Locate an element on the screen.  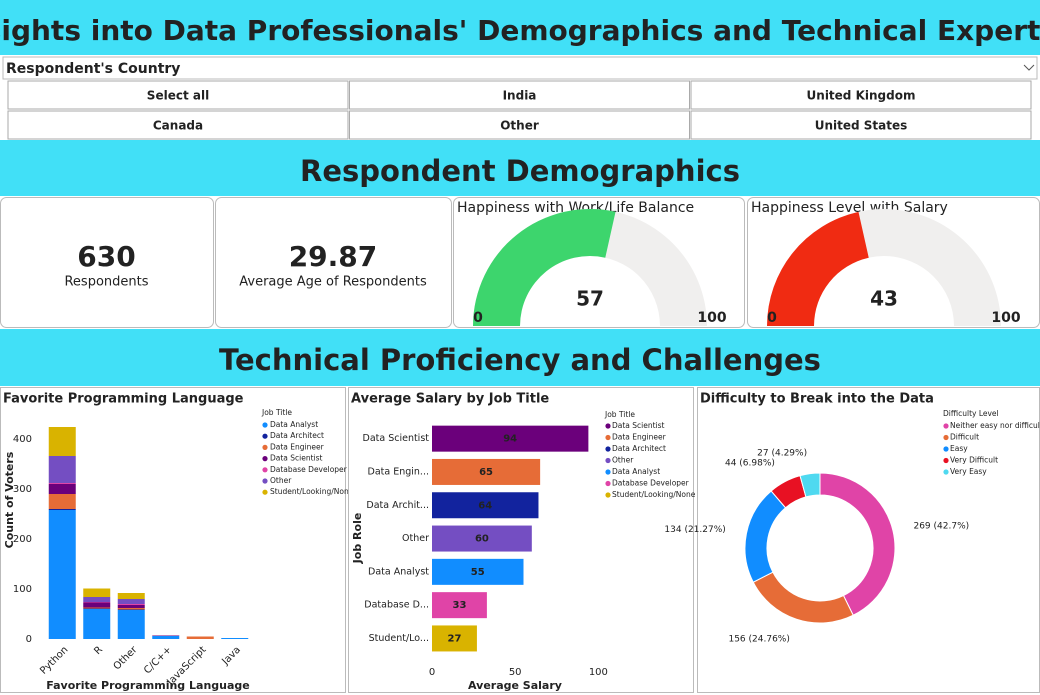
legend-title: Difficulty Level is located at coordinates (971, 413).